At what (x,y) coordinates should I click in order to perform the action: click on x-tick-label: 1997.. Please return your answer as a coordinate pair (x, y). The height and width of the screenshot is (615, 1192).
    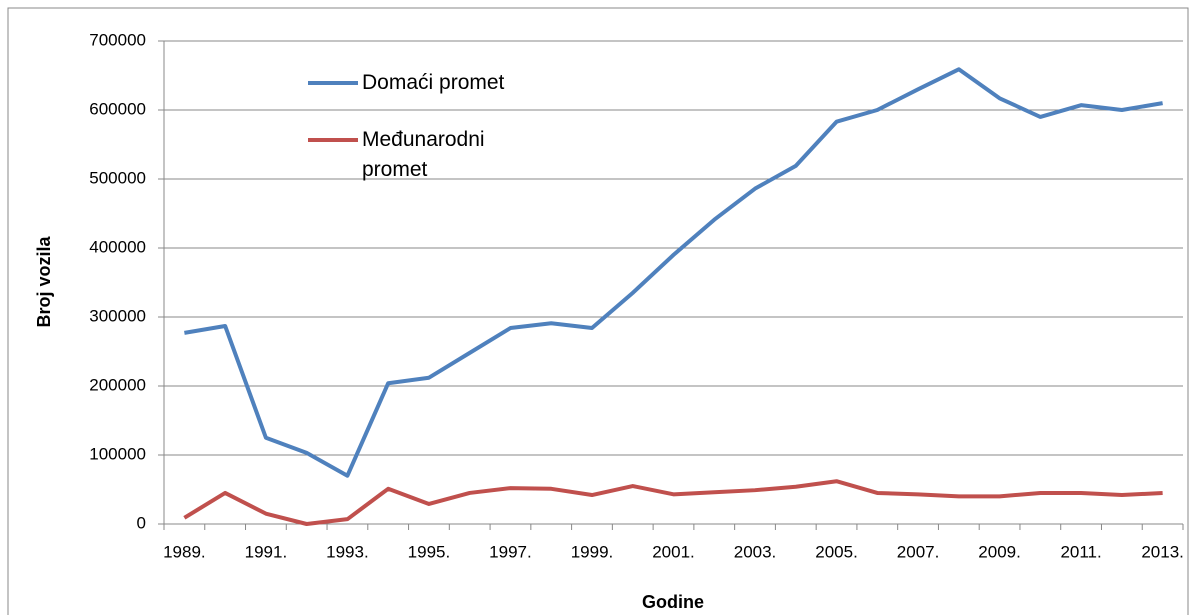
    Looking at the image, I should click on (510, 551).